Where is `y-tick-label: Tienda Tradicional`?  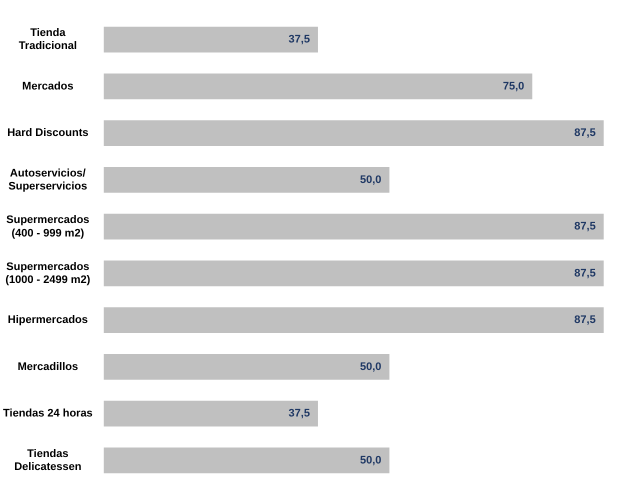
y-tick-label: Tienda Tradicional is located at coordinates (47, 39).